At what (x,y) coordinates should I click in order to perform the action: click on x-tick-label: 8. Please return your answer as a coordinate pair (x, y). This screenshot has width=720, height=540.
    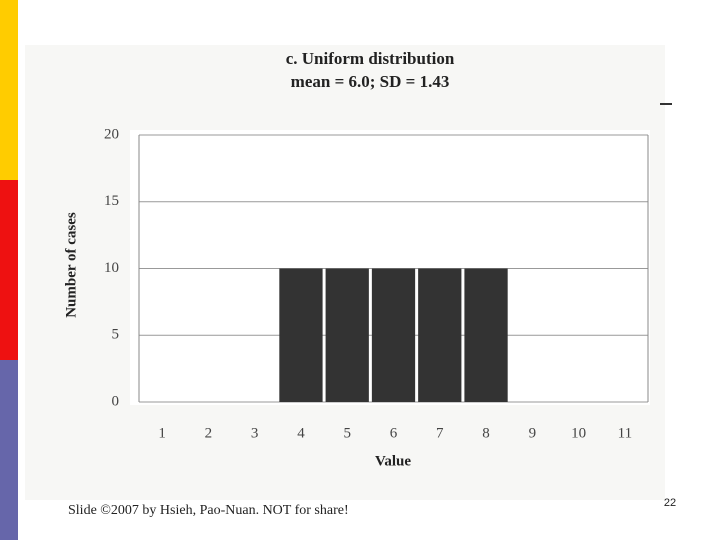
    Looking at the image, I should click on (486, 433).